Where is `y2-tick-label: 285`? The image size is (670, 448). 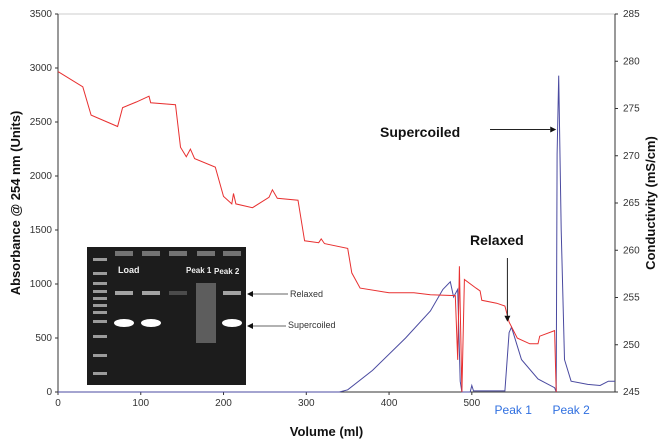 y2-tick-label: 285 is located at coordinates (631, 14).